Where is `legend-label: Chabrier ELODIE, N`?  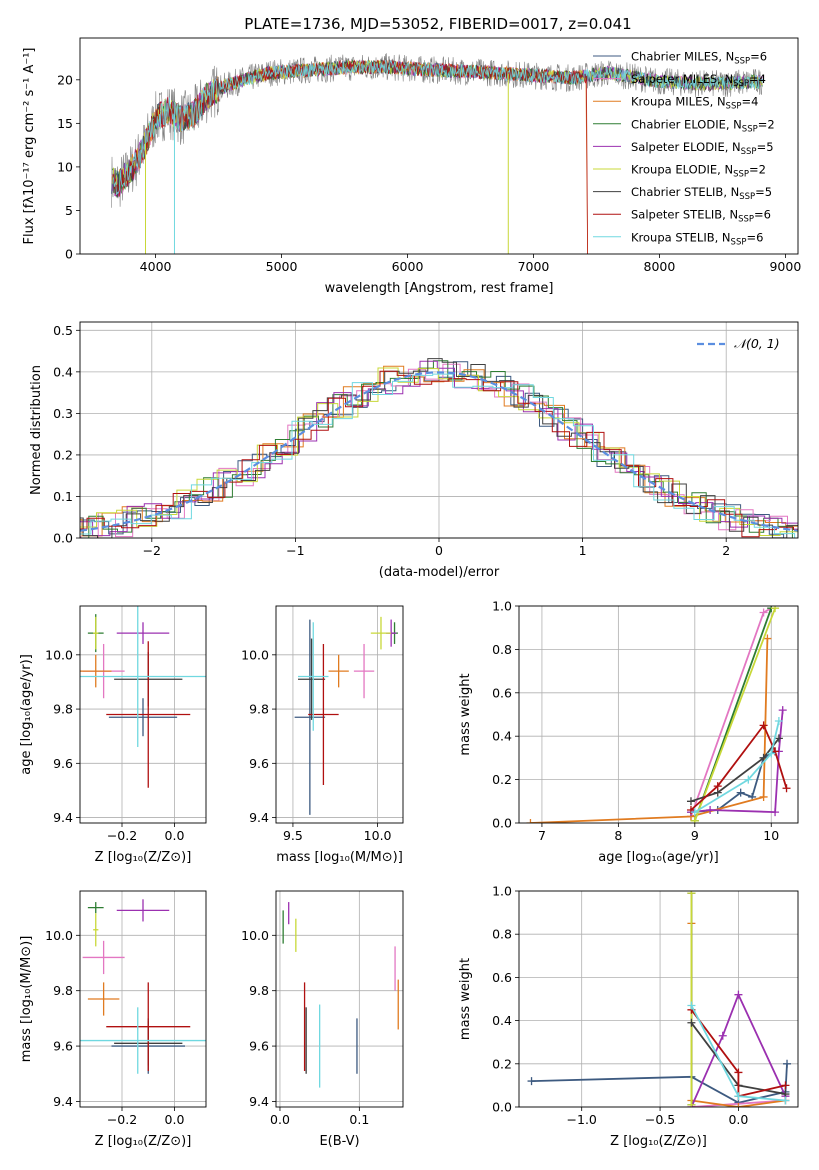 legend-label: Chabrier ELODIE, N is located at coordinates (686, 124).